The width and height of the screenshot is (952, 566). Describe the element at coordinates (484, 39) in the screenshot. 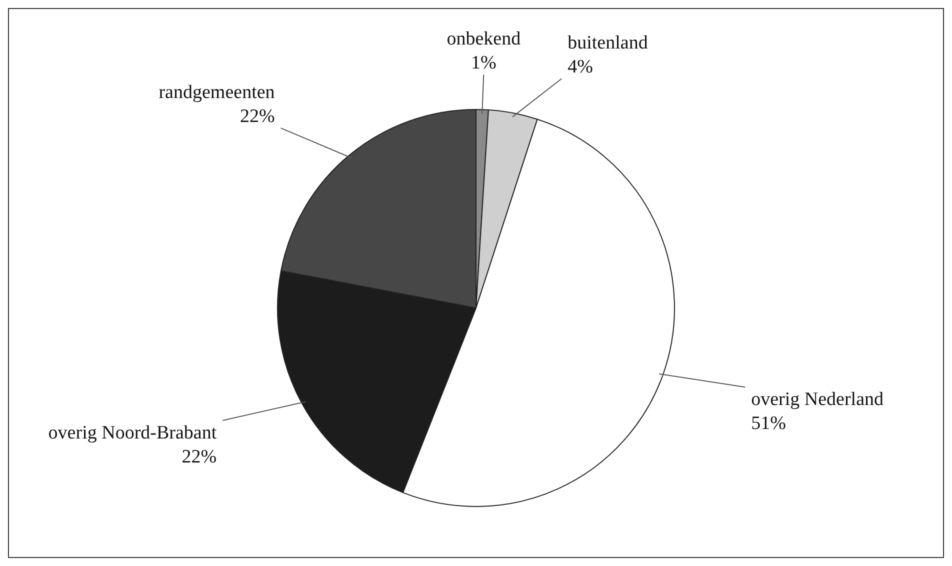

I see `slice-label: onbekend` at that location.